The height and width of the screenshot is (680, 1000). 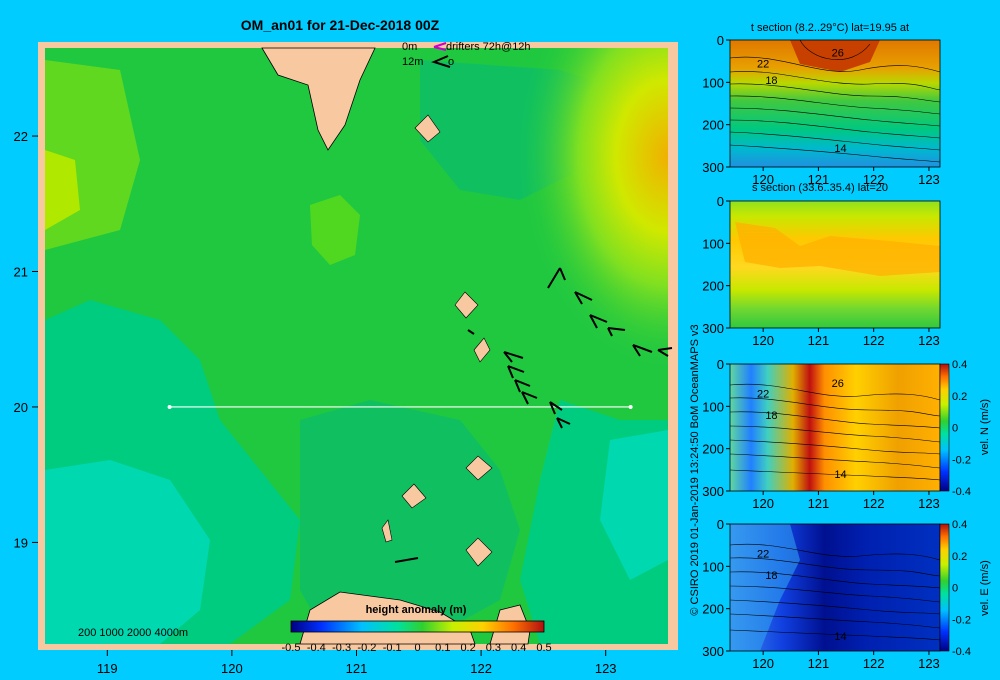 What do you see at coordinates (802, 596) in the screenshot?
I see `ve-section-contour-labels: 22 18 14` at bounding box center [802, 596].